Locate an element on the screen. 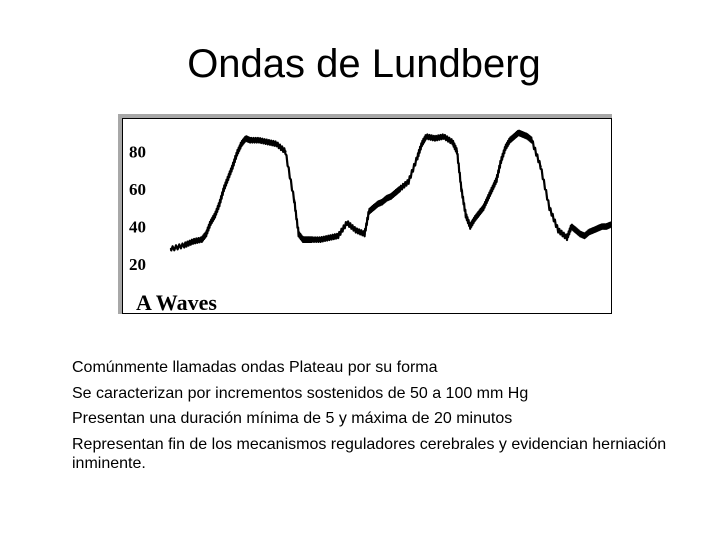 Image resolution: width=728 pixels, height=546 pixels. slide-title: Ondas de Lundberg is located at coordinates (364, 64).